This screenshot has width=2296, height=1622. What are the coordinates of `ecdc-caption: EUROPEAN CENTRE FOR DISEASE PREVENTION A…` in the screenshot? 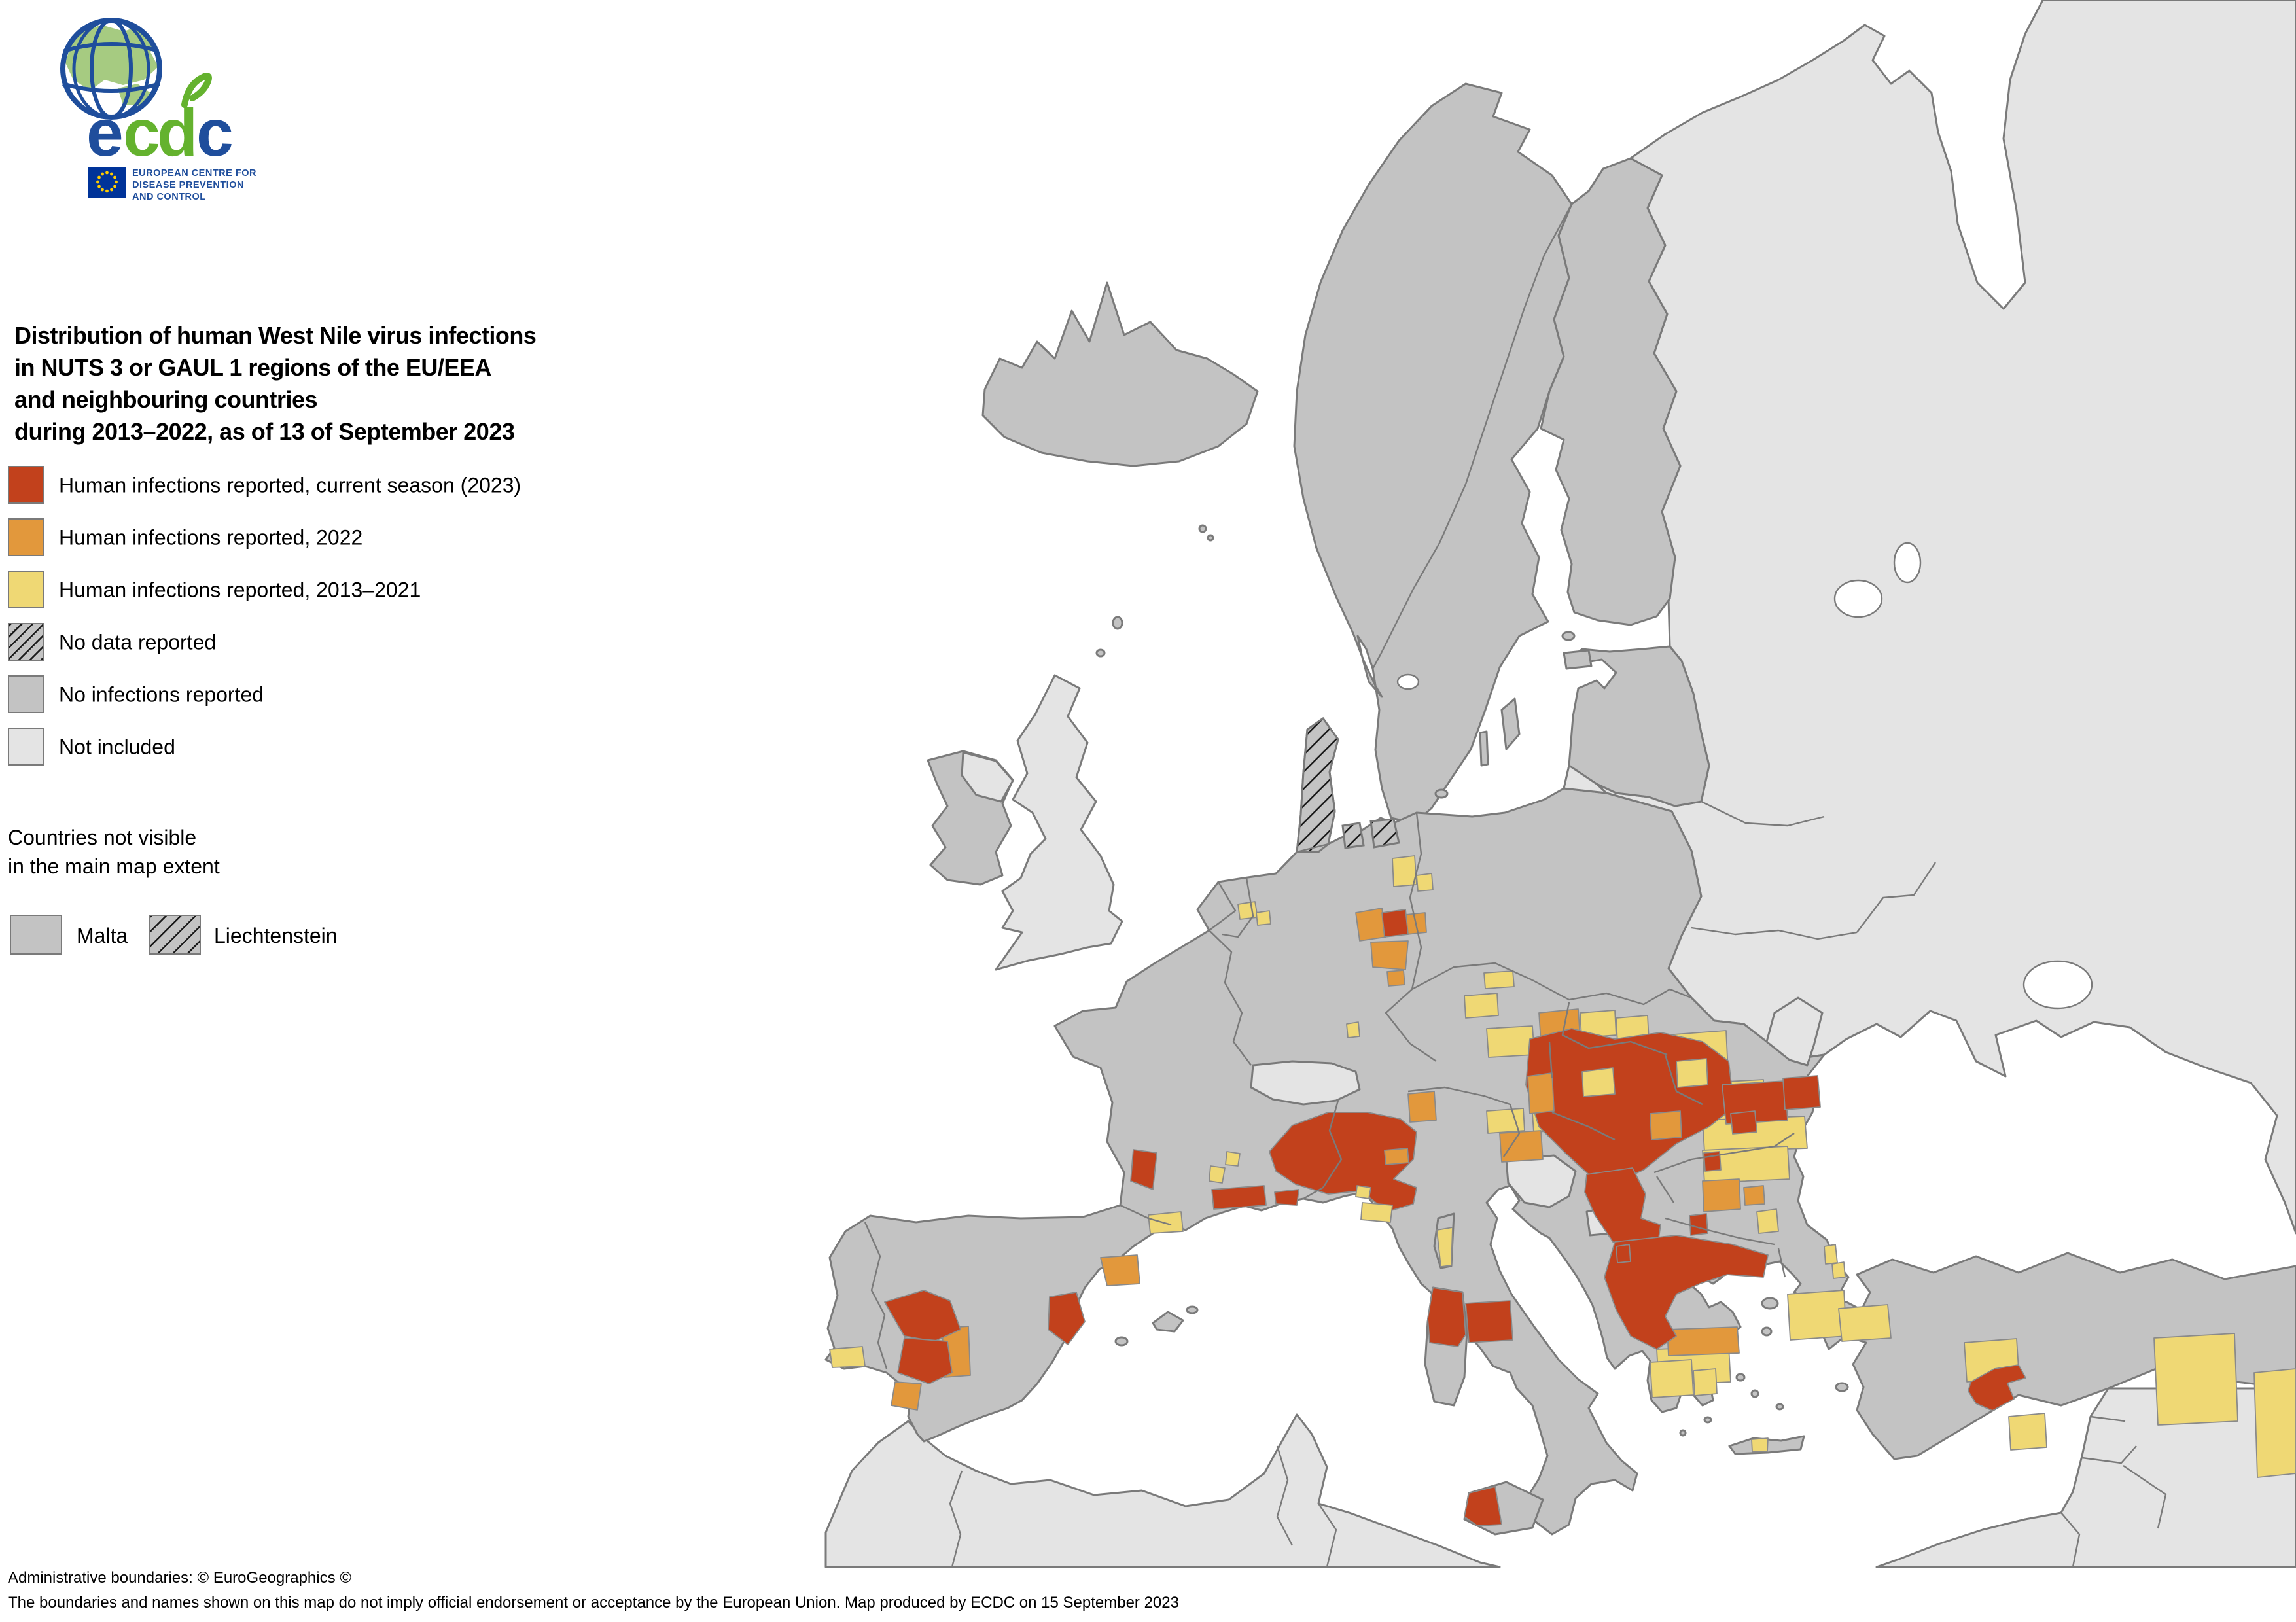 It's located at (194, 185).